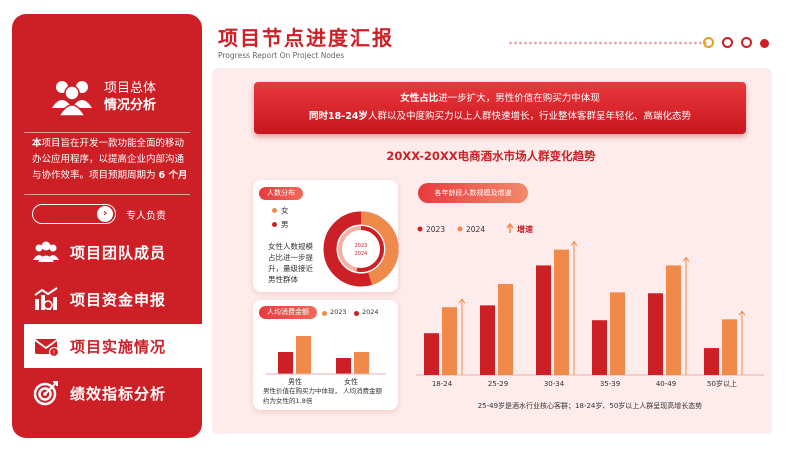 This screenshot has height=450, width=800. I want to click on toggle-label: 专人负责, so click(146, 216).